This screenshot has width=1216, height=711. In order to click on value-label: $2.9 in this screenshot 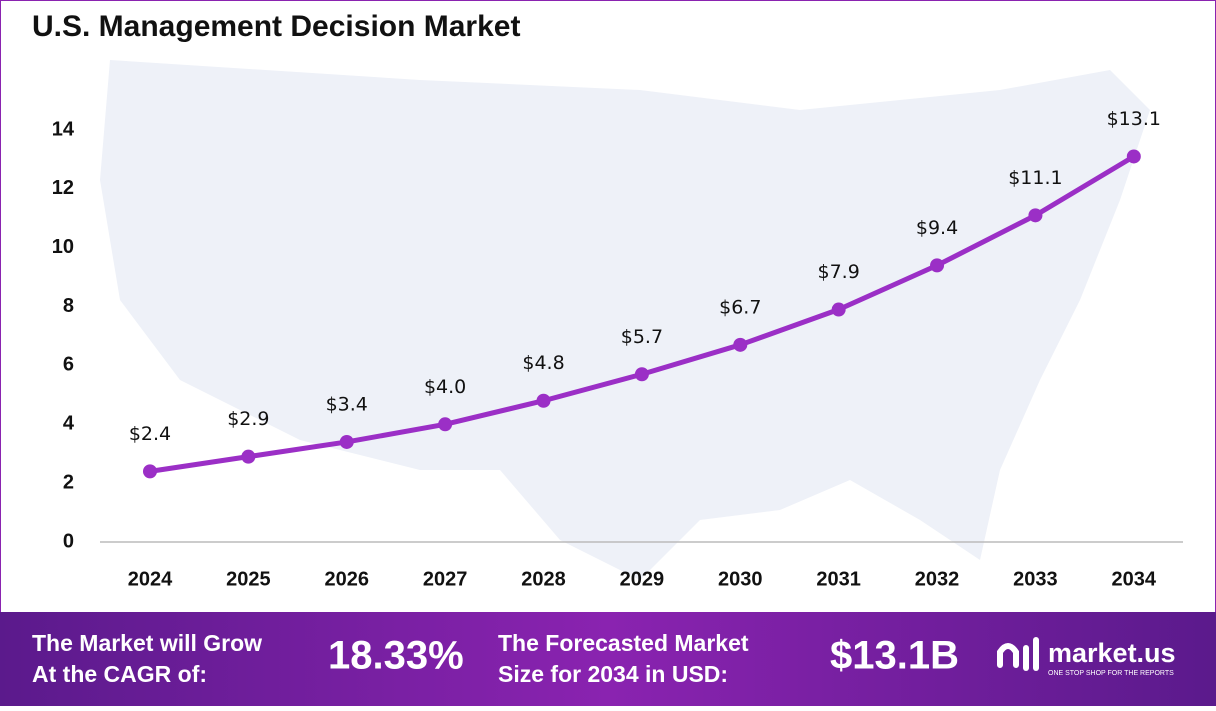, I will do `click(248, 419)`.